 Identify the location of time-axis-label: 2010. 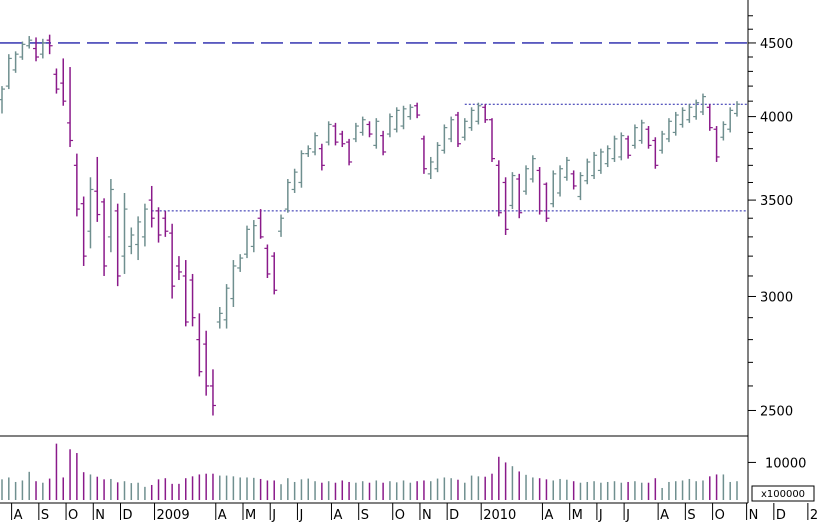
(499, 515).